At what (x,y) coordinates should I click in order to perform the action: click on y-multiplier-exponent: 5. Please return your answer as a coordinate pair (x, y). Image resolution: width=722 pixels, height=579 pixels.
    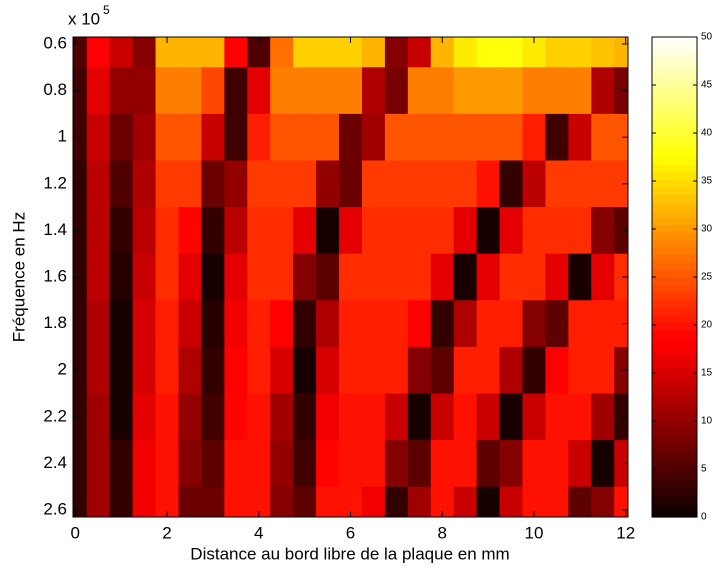
    Looking at the image, I should click on (106, 10).